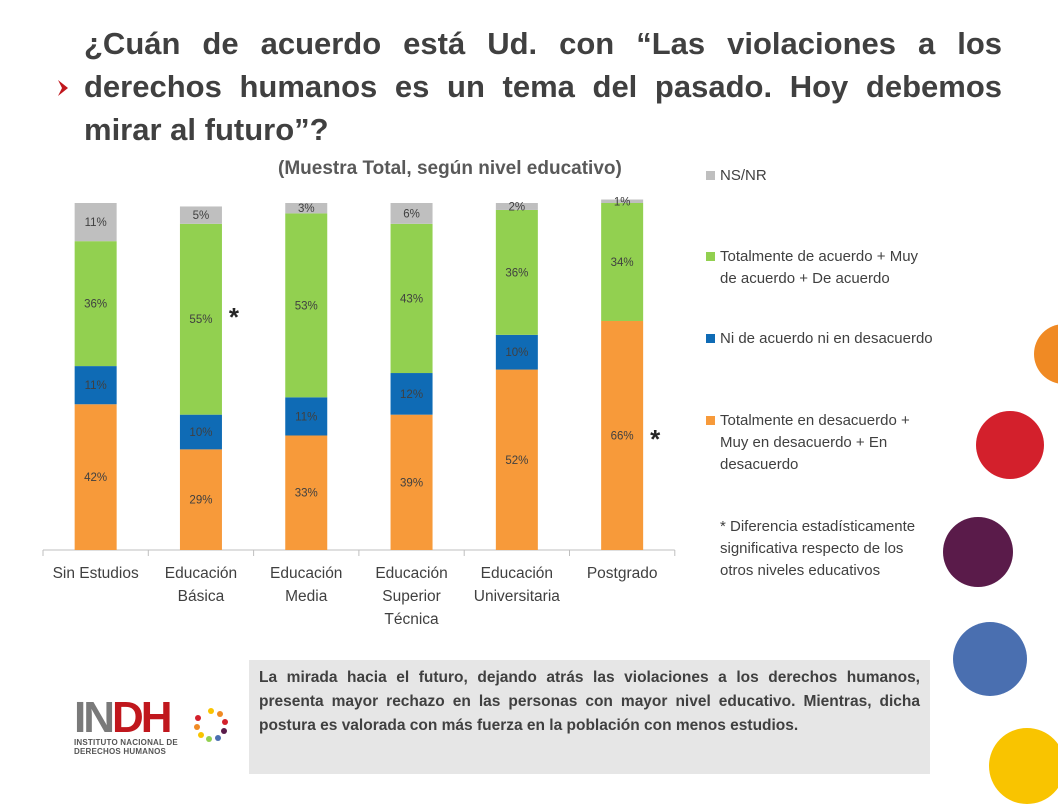 The image size is (1058, 804). I want to click on x-tick-label: Básica, so click(201, 596).